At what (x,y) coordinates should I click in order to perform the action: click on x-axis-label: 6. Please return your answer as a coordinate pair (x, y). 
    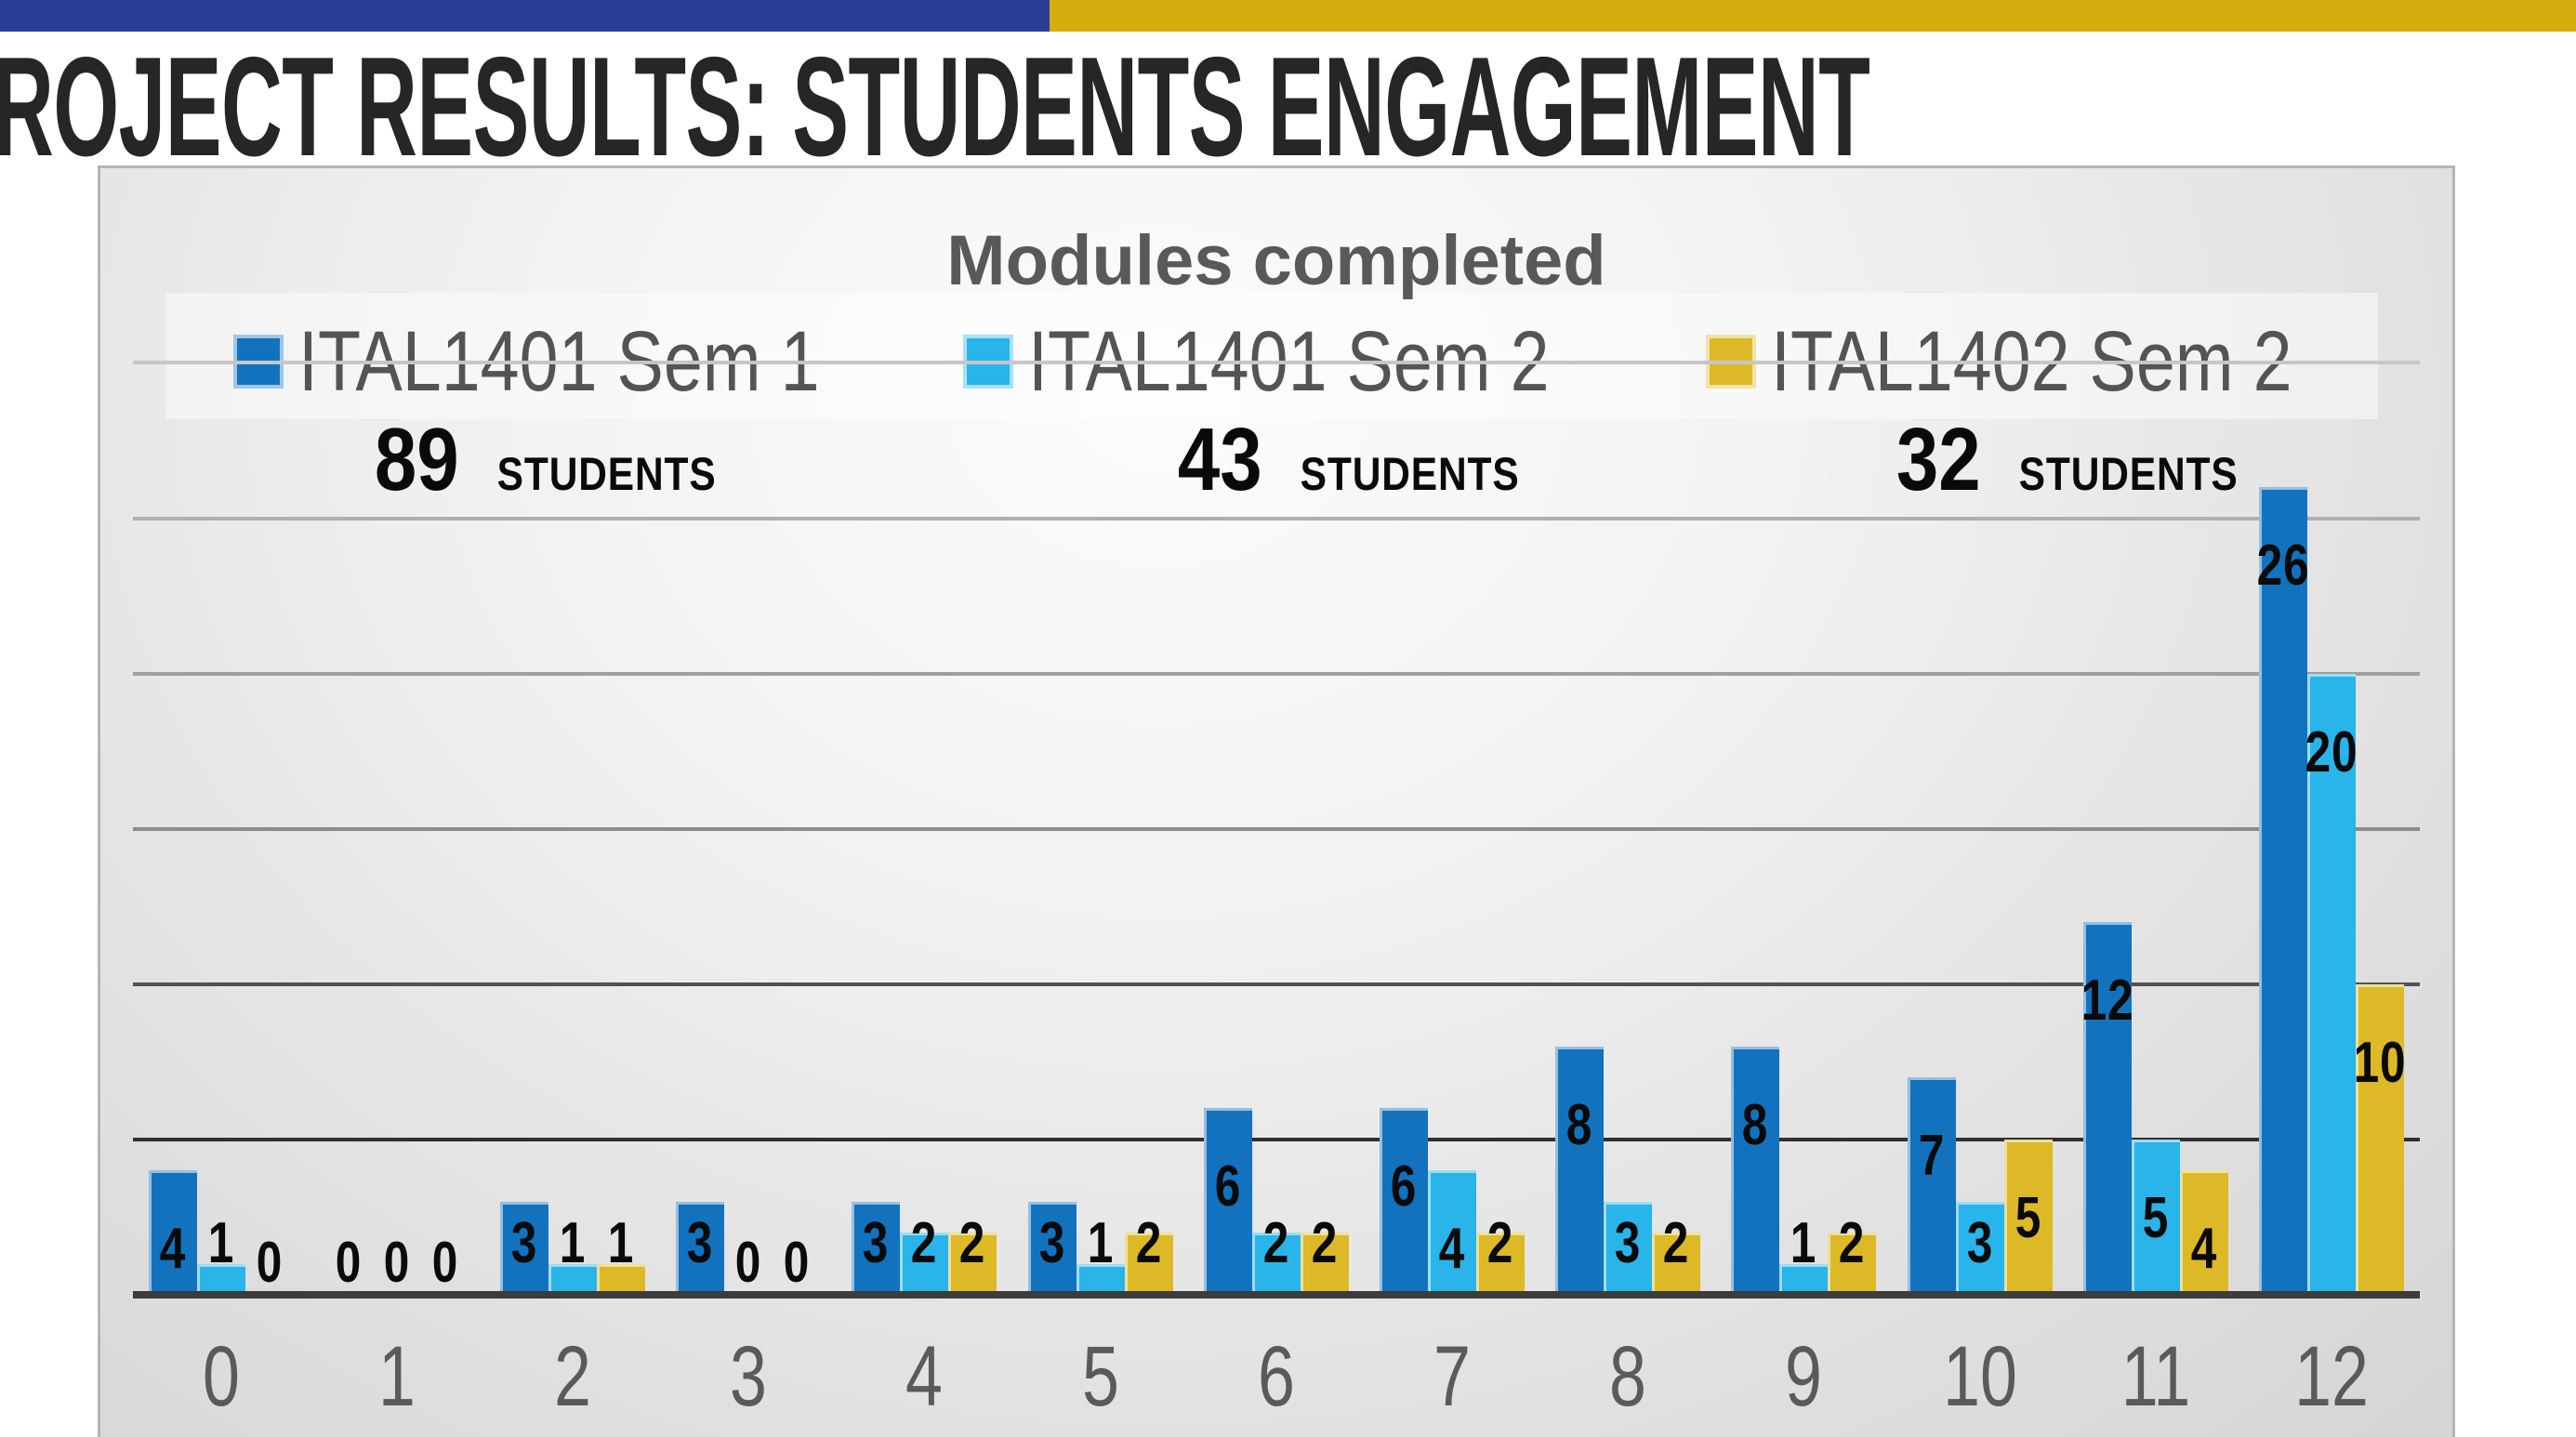
    Looking at the image, I should click on (1276, 1376).